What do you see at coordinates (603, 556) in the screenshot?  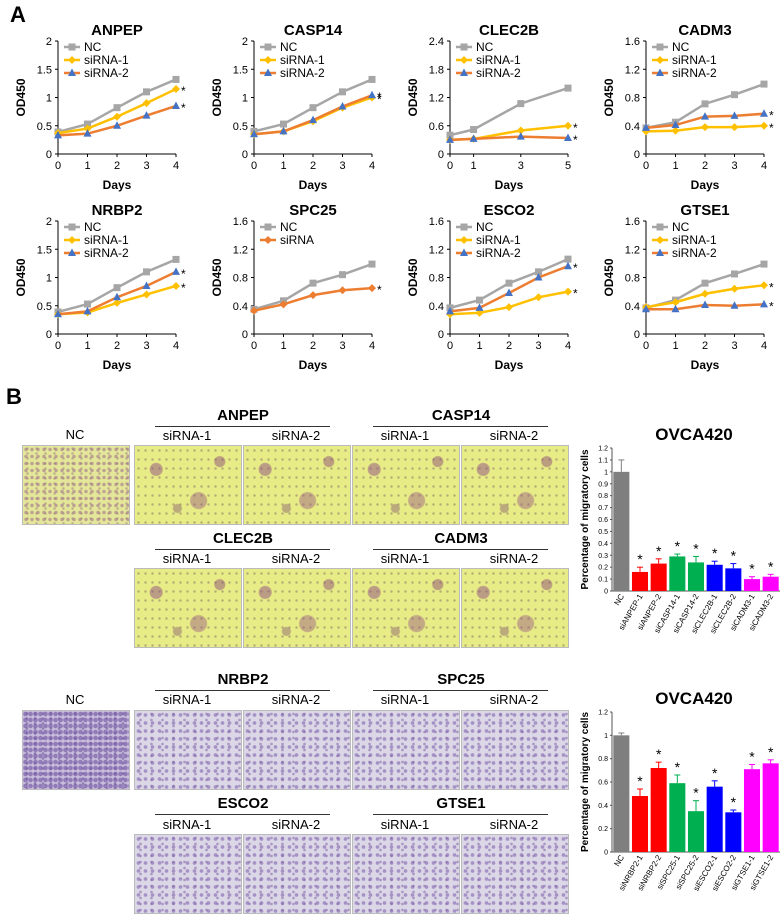 I see `y-tick-label: 0.3` at bounding box center [603, 556].